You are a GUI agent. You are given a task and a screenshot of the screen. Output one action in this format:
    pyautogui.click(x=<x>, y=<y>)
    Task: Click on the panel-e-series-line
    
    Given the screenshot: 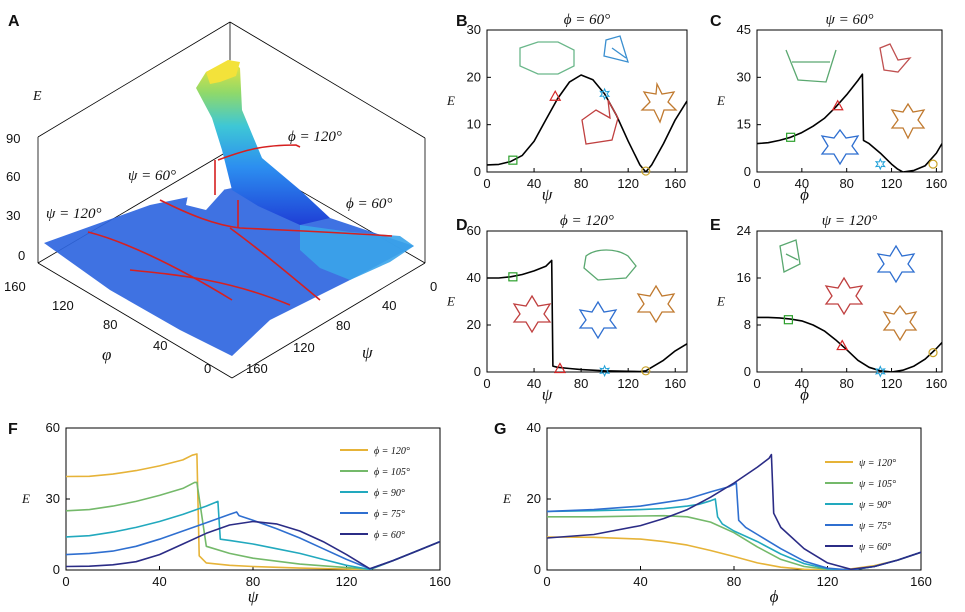 What is the action you would take?
    pyautogui.click(x=849, y=344)
    